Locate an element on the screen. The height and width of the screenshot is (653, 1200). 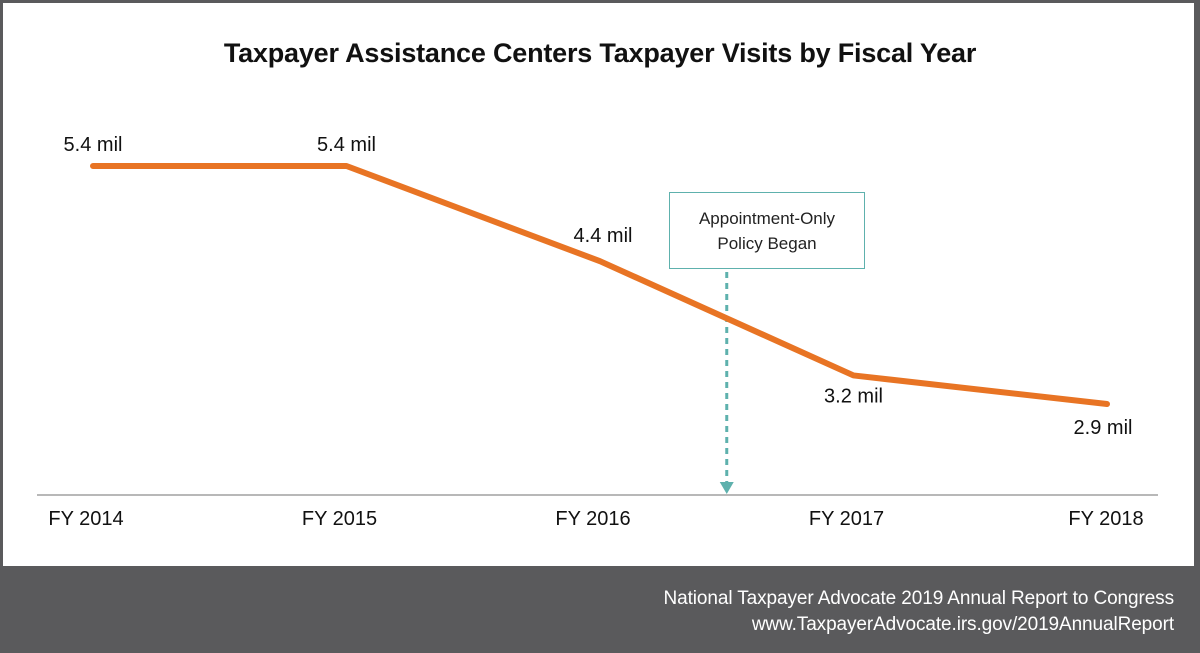
data-label: 2.9 mil is located at coordinates (1103, 428).